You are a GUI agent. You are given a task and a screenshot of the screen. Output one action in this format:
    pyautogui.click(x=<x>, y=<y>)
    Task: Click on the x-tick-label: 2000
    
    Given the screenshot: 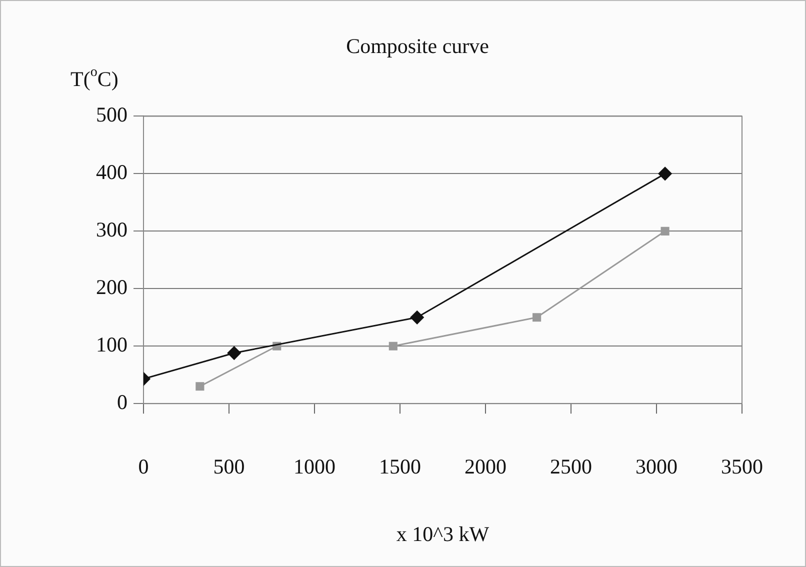 What is the action you would take?
    pyautogui.click(x=485, y=466)
    